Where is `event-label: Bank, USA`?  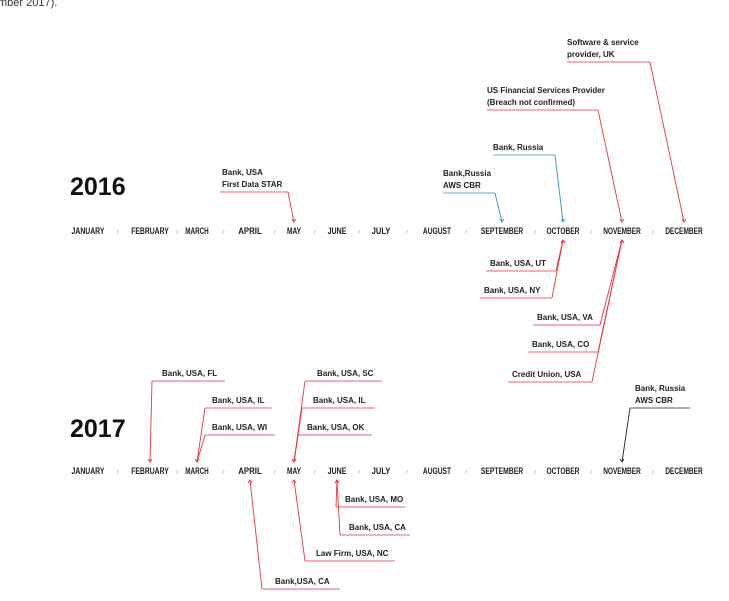 event-label: Bank, USA is located at coordinates (242, 172).